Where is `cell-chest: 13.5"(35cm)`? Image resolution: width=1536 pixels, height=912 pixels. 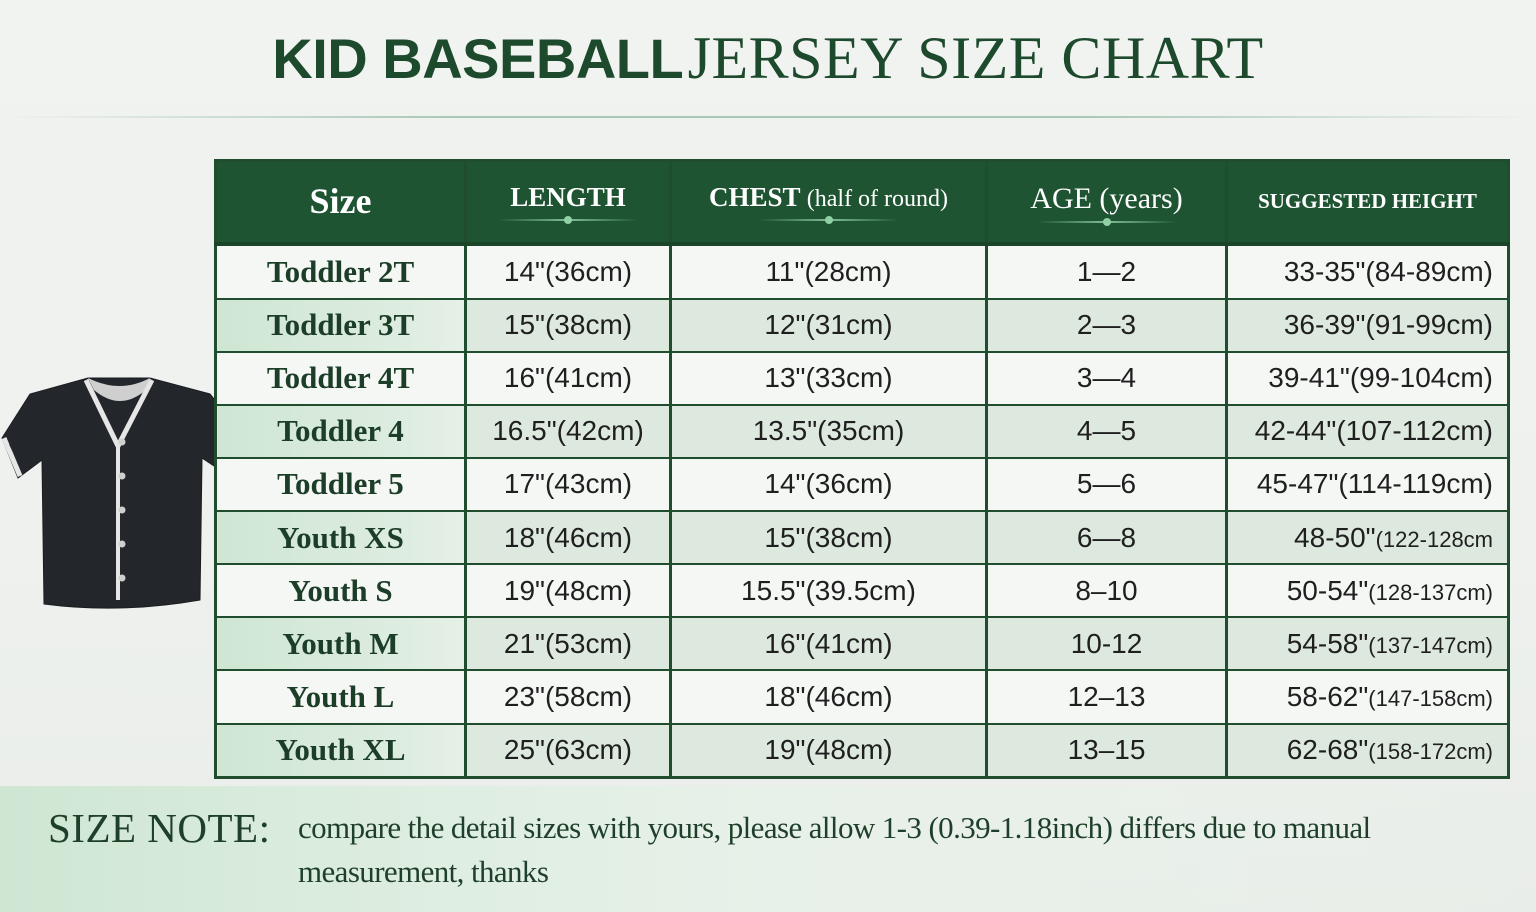 cell-chest: 13.5"(35cm) is located at coordinates (828, 431).